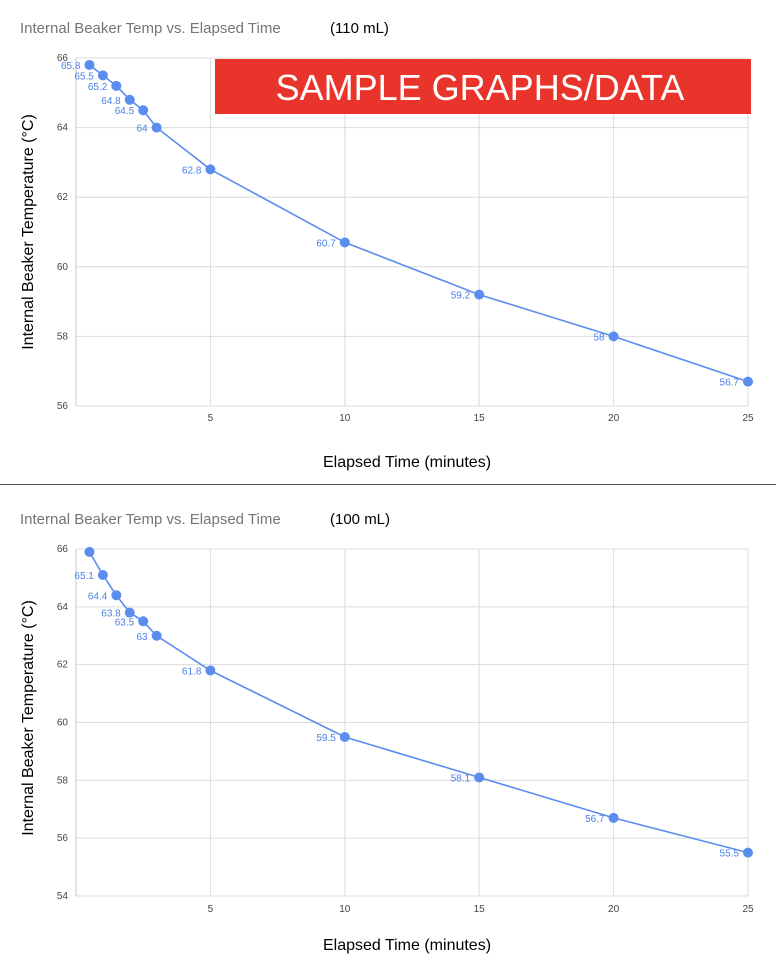  I want to click on data-label: 61.8, so click(192, 671).